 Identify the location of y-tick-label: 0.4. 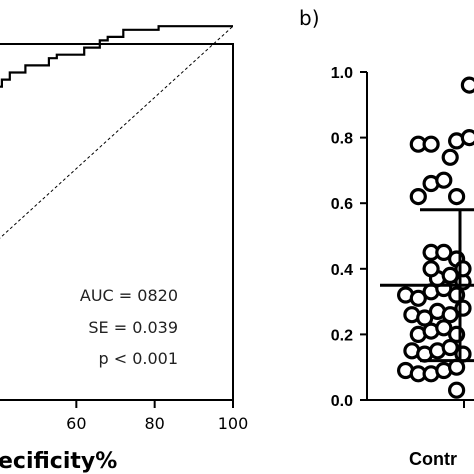
(342, 270).